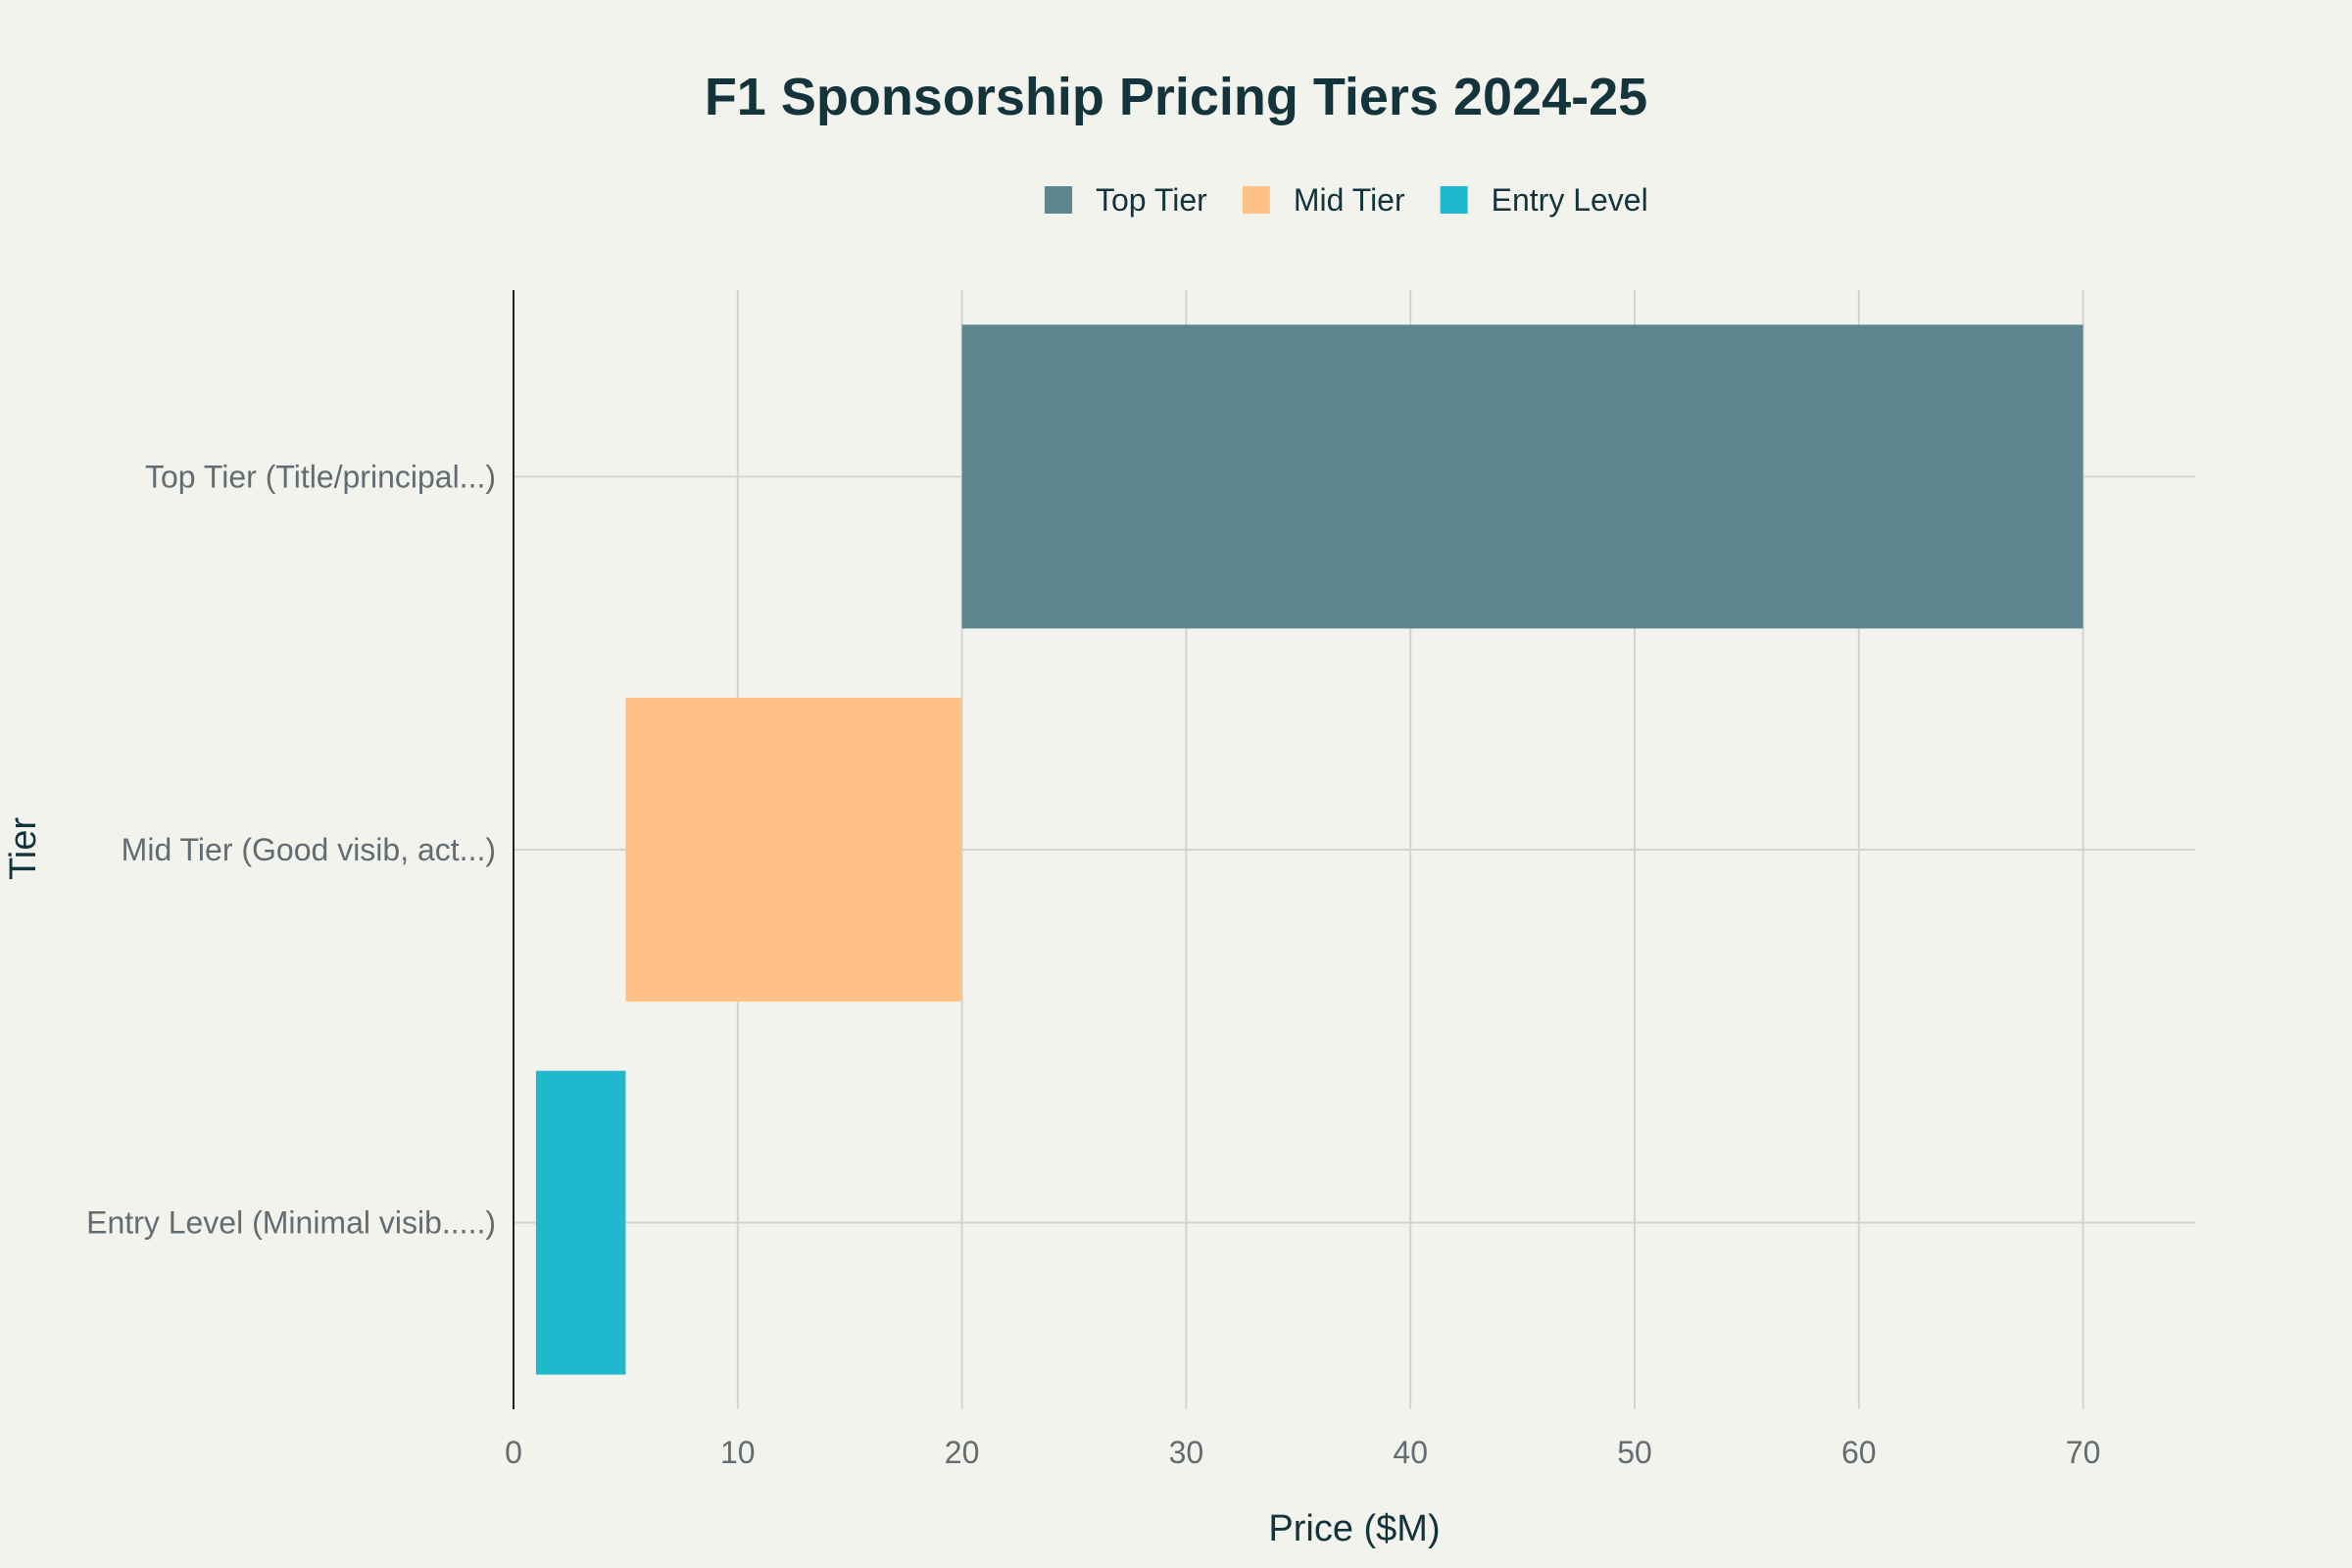 Image resolution: width=2352 pixels, height=1568 pixels. What do you see at coordinates (738, 1452) in the screenshot?
I see `x-tick-label: 10` at bounding box center [738, 1452].